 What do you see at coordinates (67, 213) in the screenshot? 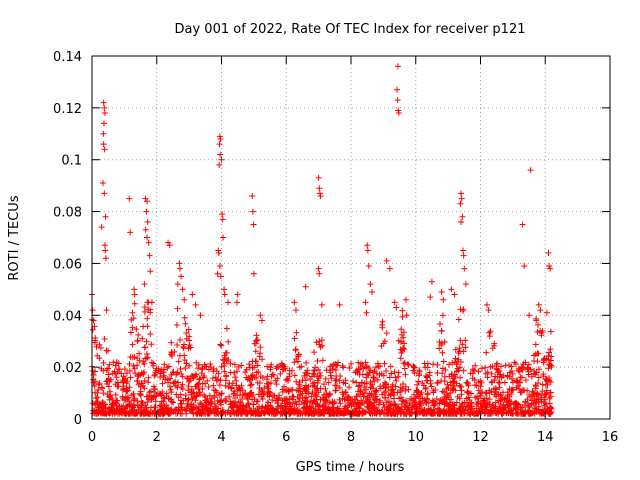
I see `y-tick-label: 0.08` at bounding box center [67, 213].